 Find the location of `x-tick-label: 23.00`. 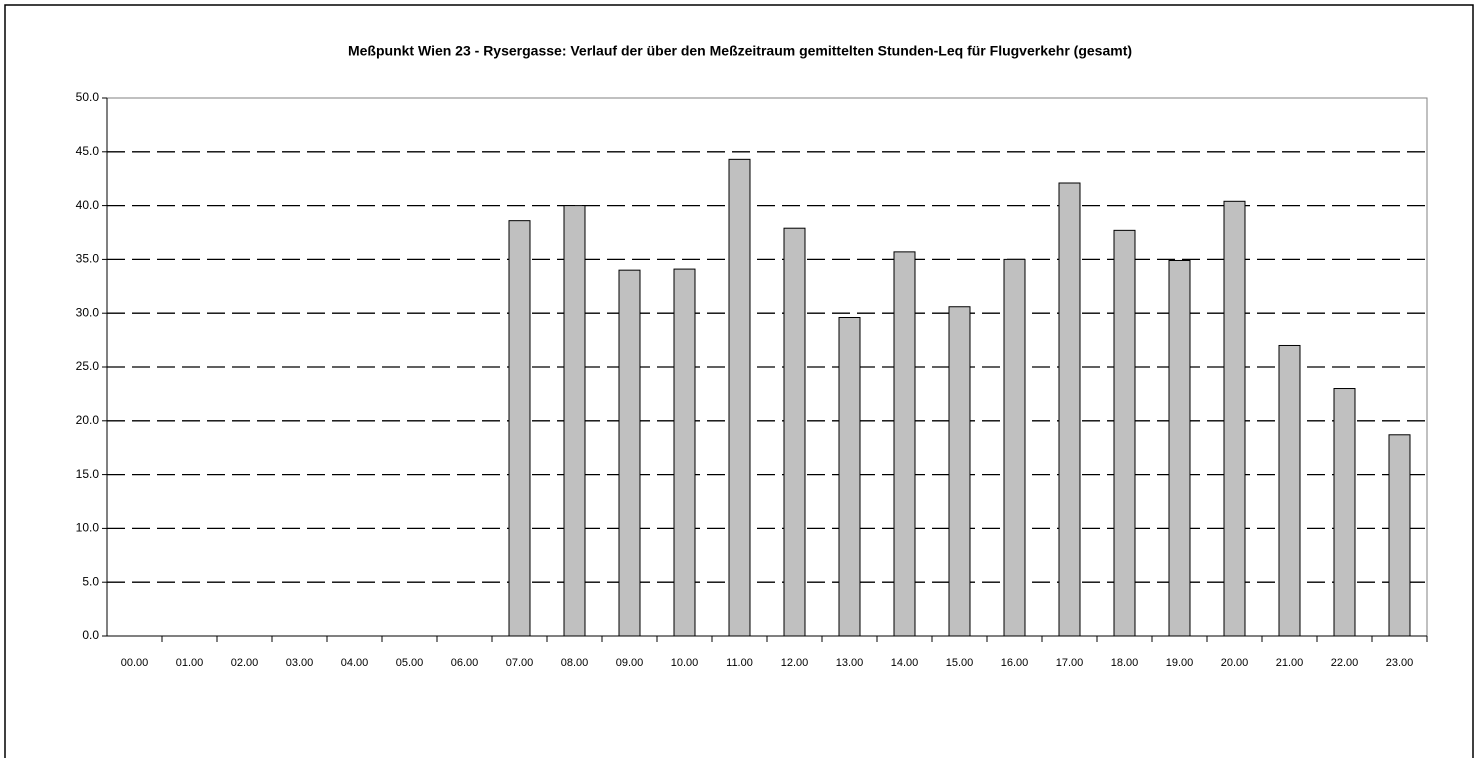

x-tick-label: 23.00 is located at coordinates (1400, 663).